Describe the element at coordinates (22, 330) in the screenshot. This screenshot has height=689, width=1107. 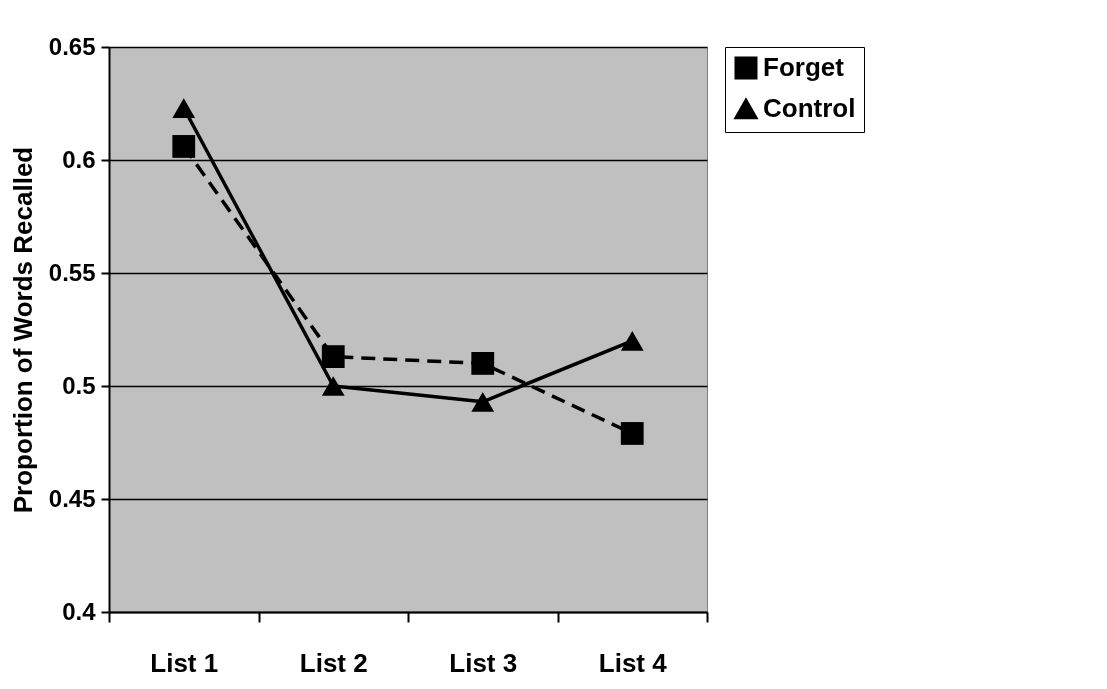
I see `y-axis-title: Proportion of Words Recalled` at that location.